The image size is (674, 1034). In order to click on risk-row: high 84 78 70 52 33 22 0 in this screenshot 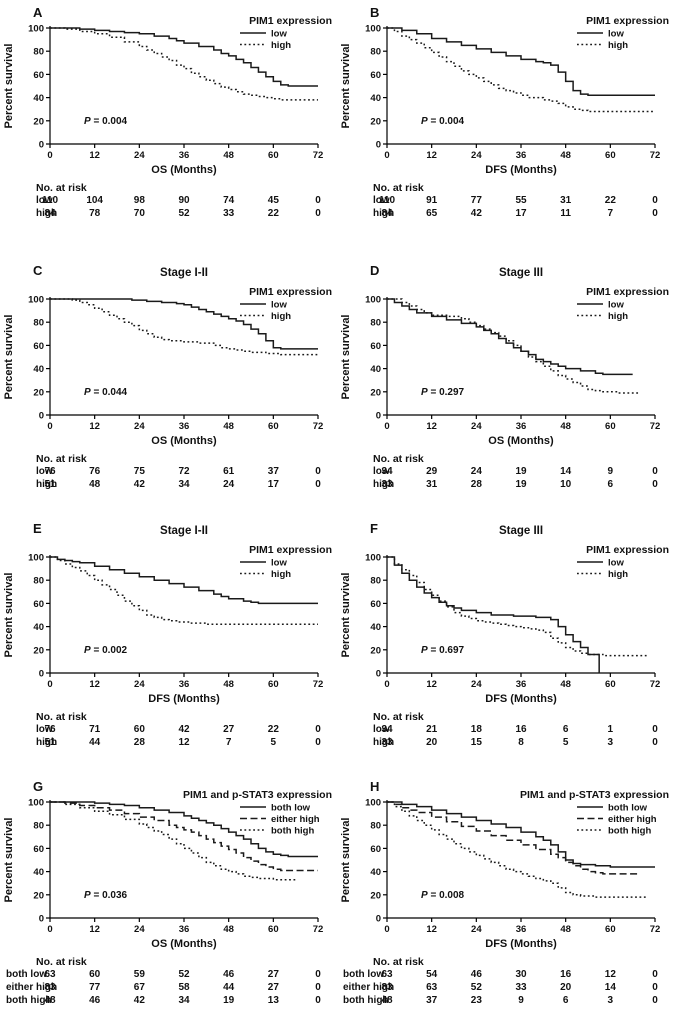, I will do `click(168, 214)`.